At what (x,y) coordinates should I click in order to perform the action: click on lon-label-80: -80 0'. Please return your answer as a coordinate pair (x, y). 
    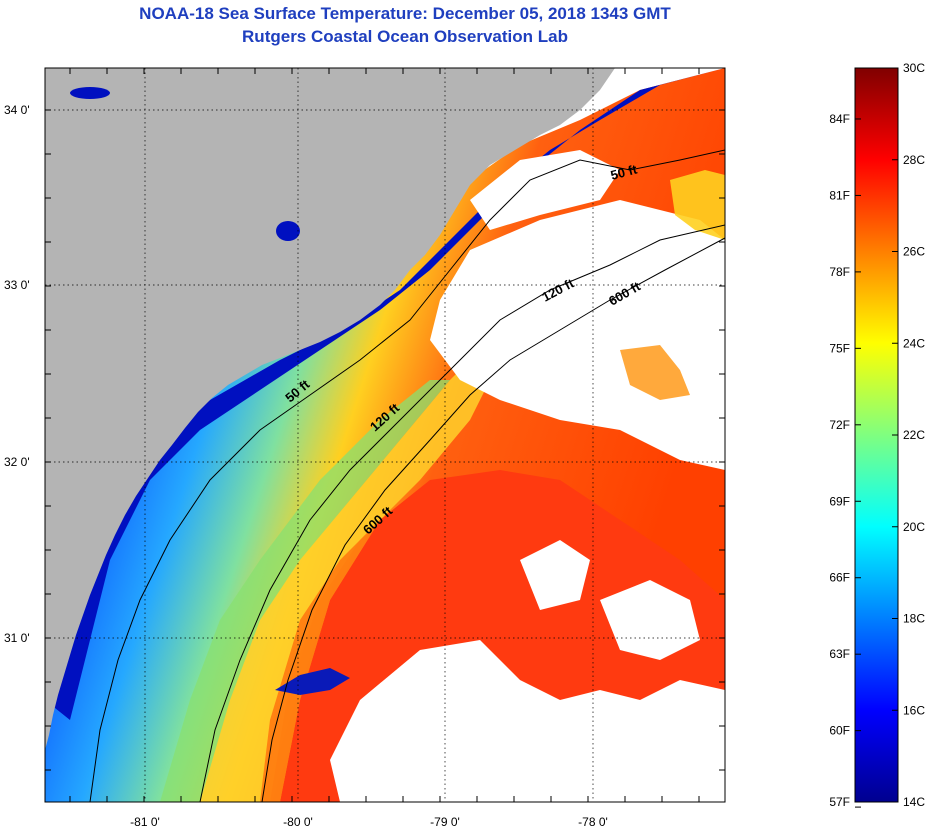
    Looking at the image, I should click on (298, 822).